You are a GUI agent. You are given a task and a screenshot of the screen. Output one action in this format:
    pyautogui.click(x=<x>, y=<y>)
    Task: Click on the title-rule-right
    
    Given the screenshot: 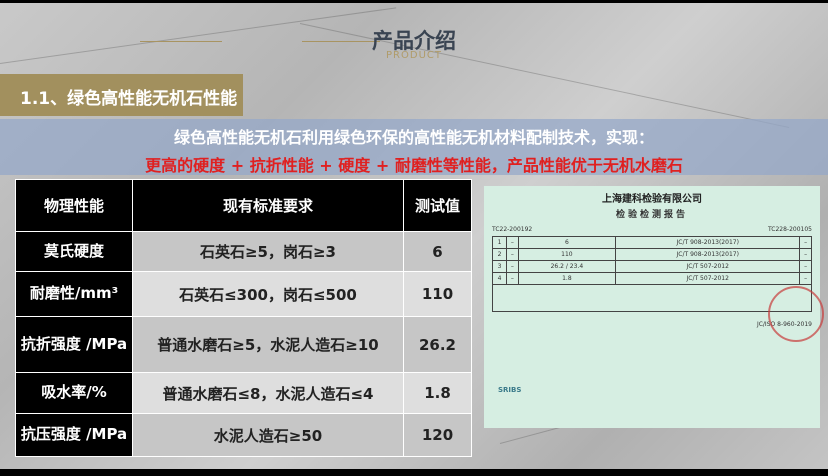 What is the action you would take?
    pyautogui.click(x=341, y=41)
    